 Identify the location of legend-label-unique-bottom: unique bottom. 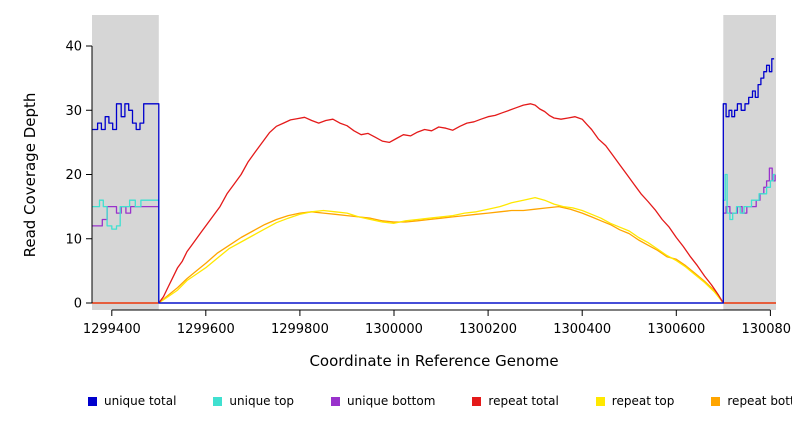
(391, 401).